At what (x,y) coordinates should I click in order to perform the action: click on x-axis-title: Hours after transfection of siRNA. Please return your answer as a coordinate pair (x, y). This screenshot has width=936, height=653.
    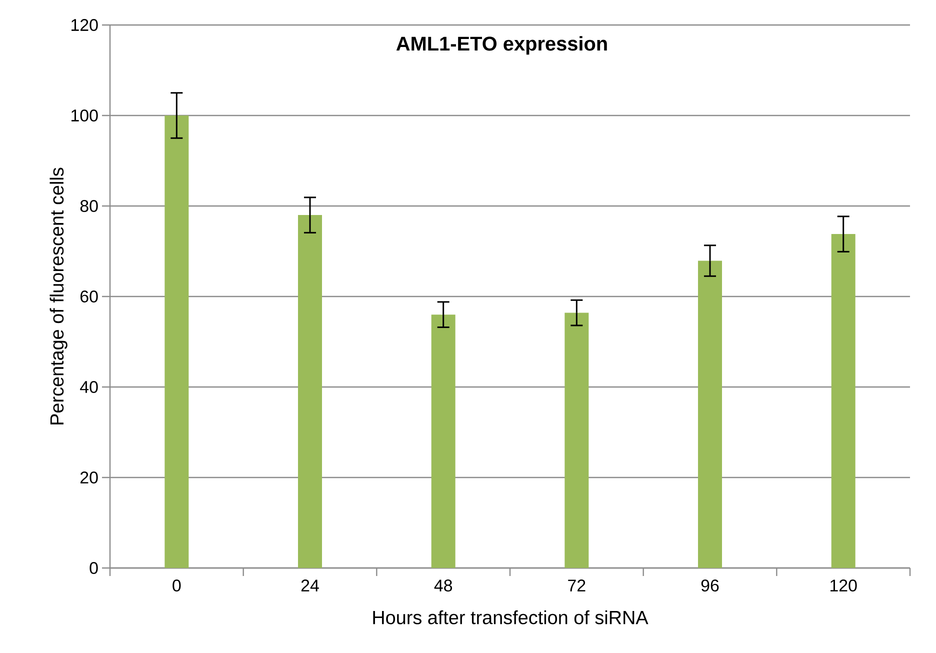
    Looking at the image, I should click on (510, 617).